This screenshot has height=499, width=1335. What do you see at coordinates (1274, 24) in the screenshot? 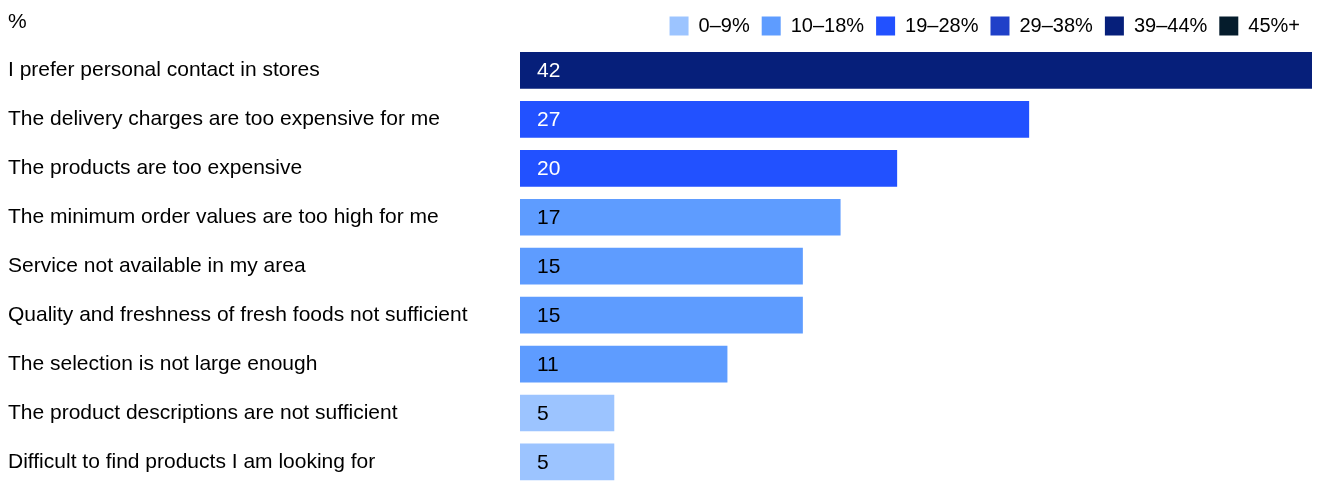
I see `legend-label: 45%+` at bounding box center [1274, 24].